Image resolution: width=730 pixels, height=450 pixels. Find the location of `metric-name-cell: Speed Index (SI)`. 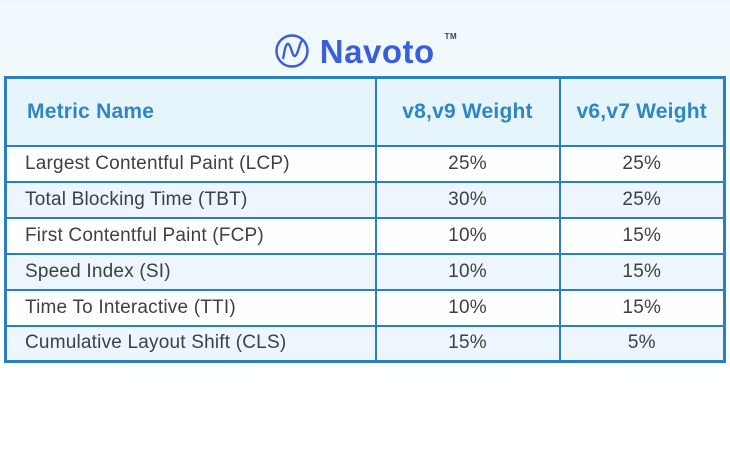

metric-name-cell: Speed Index (SI) is located at coordinates (190, 271).